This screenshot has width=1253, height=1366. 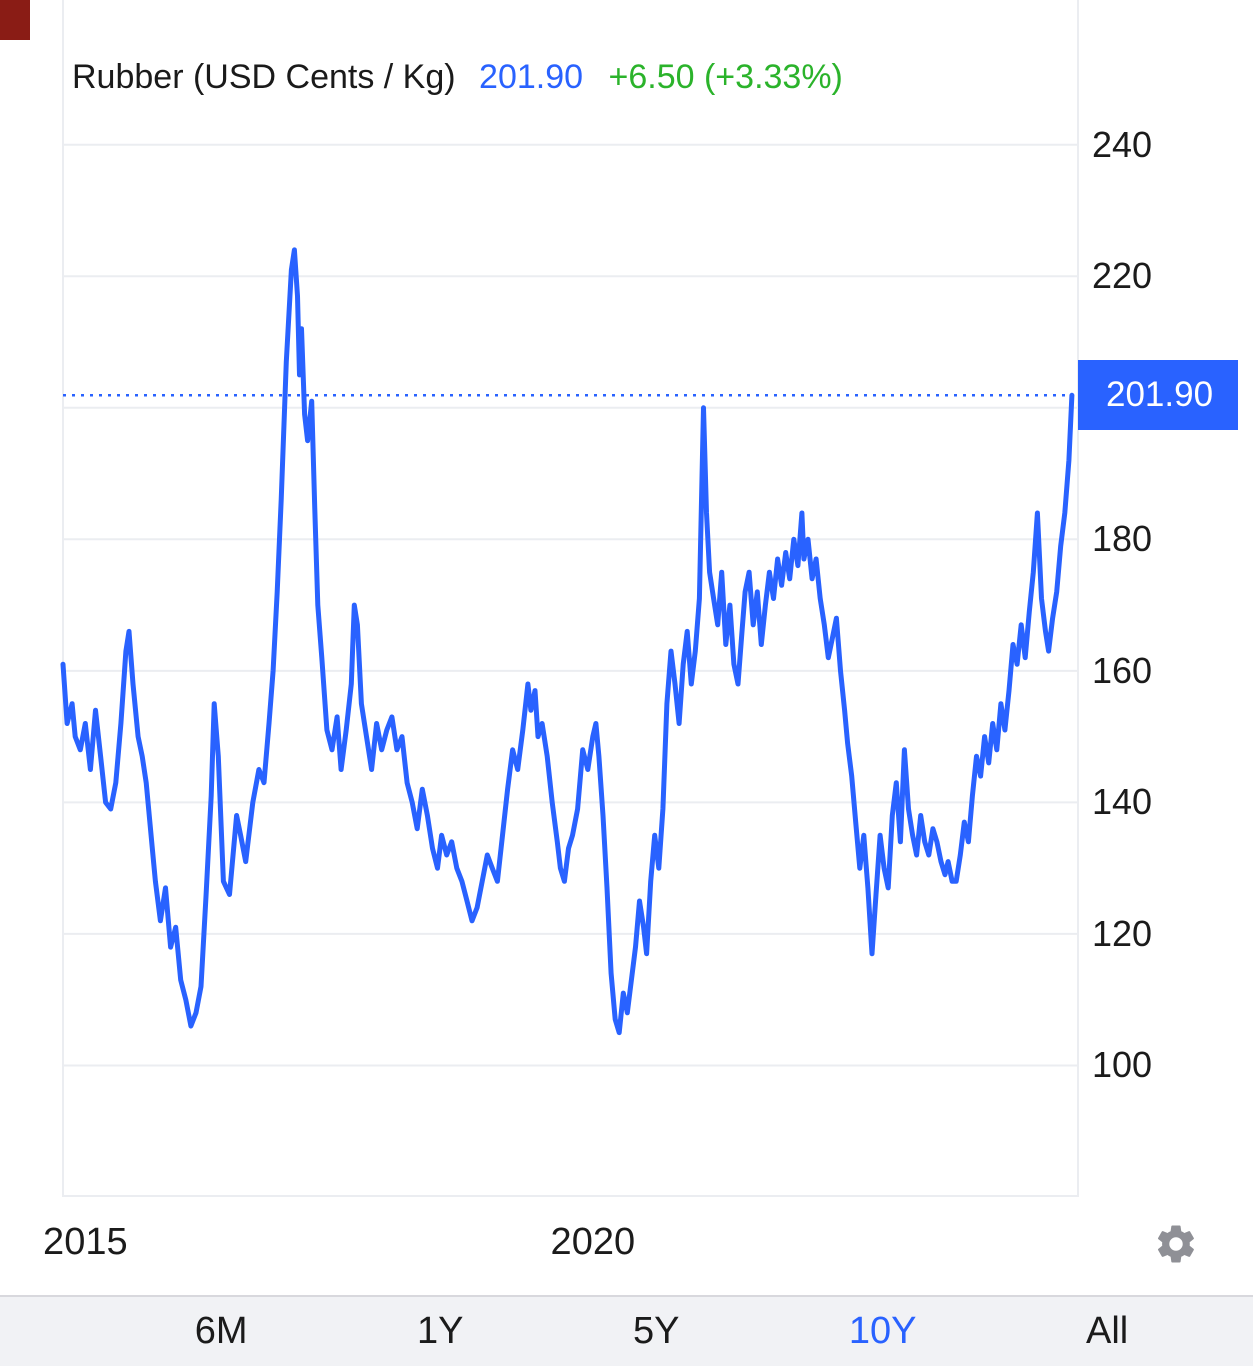 I want to click on x-axis: 2015 2020, so click(x=626, y=1246).